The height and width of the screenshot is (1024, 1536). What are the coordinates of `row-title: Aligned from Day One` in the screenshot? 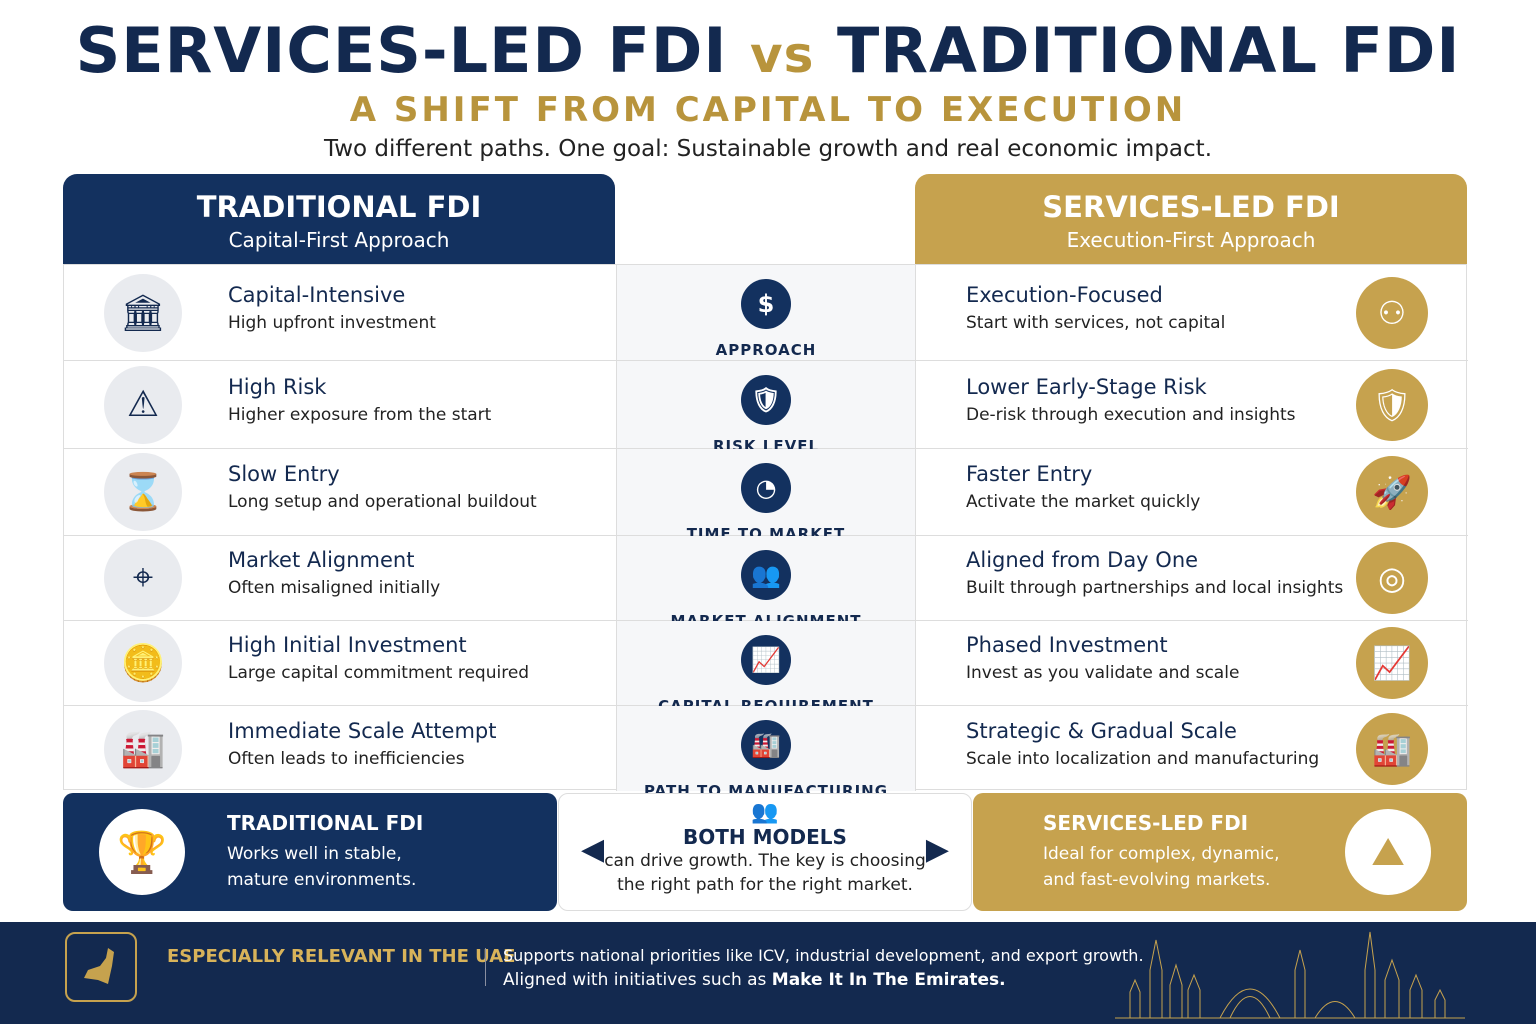 It's located at (1082, 560).